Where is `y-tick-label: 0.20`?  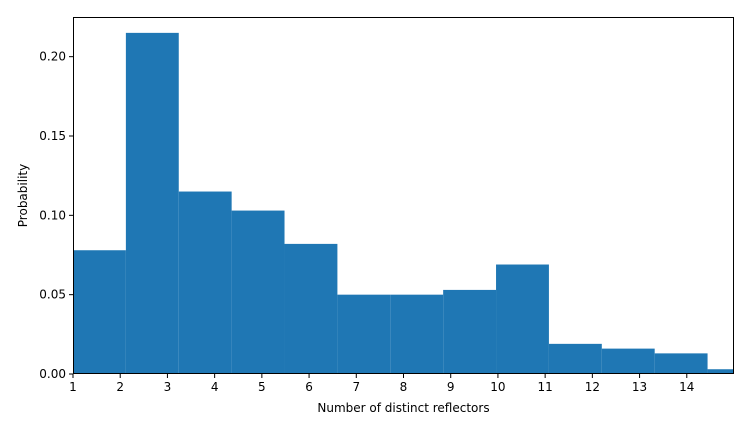 y-tick-label: 0.20 is located at coordinates (52, 57).